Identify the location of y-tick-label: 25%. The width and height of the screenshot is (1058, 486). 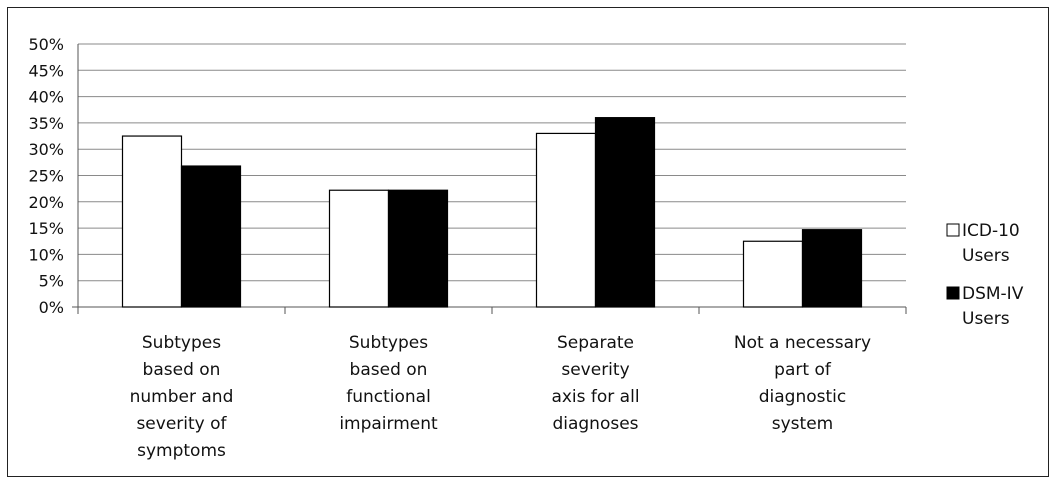
(46, 176).